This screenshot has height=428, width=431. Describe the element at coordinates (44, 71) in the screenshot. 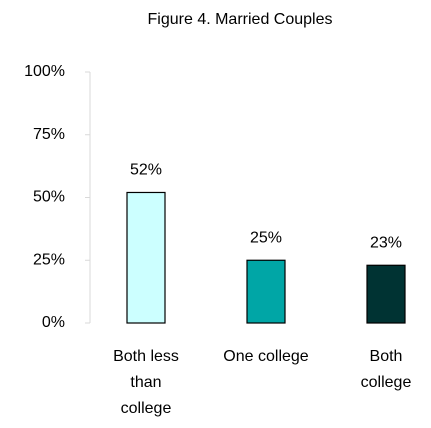

I see `y-tick-label: 100%` at that location.